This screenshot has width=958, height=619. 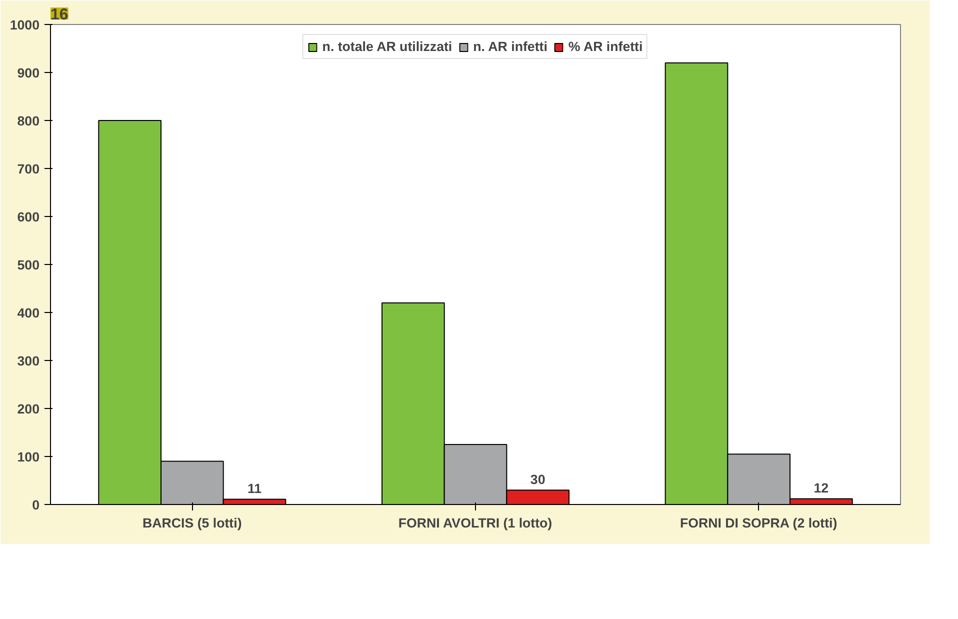 I want to click on y-tick-label: 800, so click(x=28, y=121).